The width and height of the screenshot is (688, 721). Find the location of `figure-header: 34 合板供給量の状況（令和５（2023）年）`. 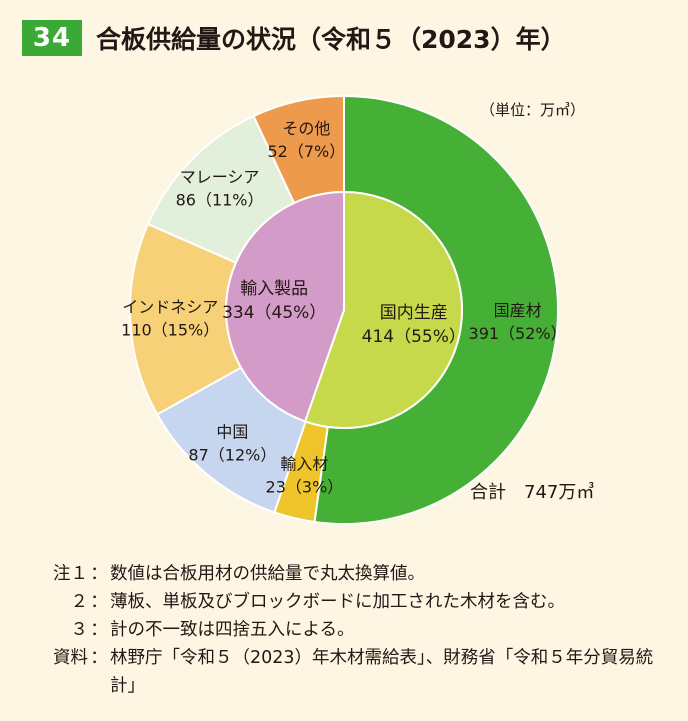

figure-header: 34 合板供給量の状況（令和５（2023）年） is located at coordinates (294, 38).